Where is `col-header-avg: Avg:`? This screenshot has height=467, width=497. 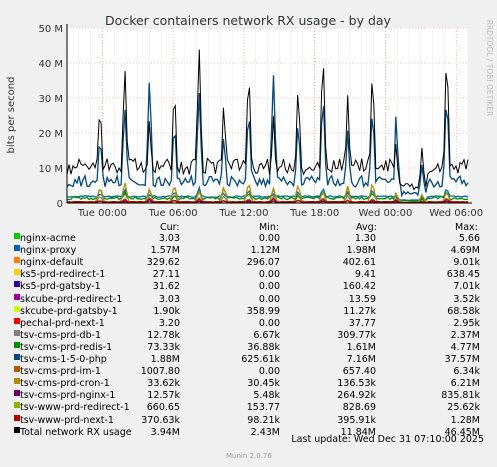 col-header-avg: Avg: is located at coordinates (366, 227).